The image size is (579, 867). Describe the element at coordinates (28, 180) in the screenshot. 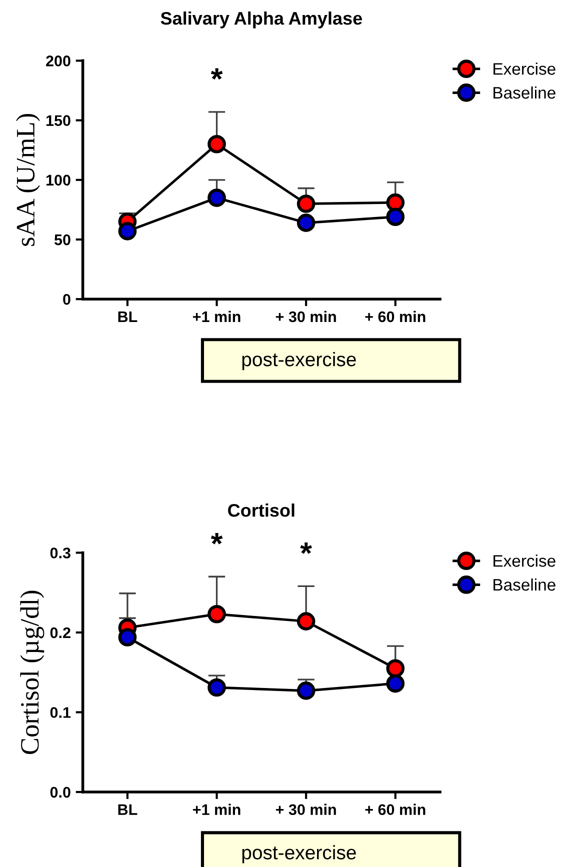

I see `y-axis-title: sAA (U/mL)` at that location.